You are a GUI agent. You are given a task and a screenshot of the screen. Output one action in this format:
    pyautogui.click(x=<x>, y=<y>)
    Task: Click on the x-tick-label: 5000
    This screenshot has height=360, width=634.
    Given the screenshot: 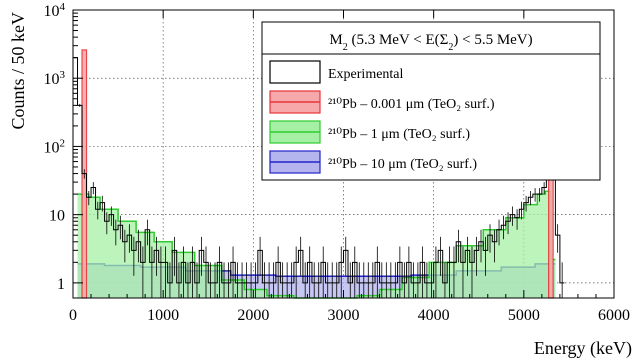 What is the action you would take?
    pyautogui.click(x=524, y=315)
    